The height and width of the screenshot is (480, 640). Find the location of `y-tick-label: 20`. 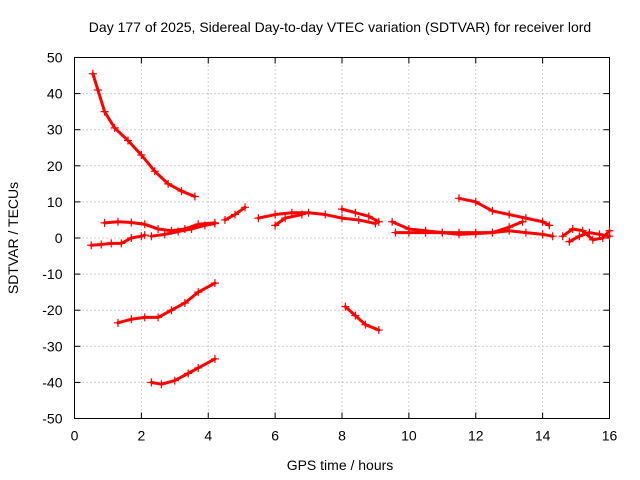

y-tick-label: 20 is located at coordinates (55, 166).